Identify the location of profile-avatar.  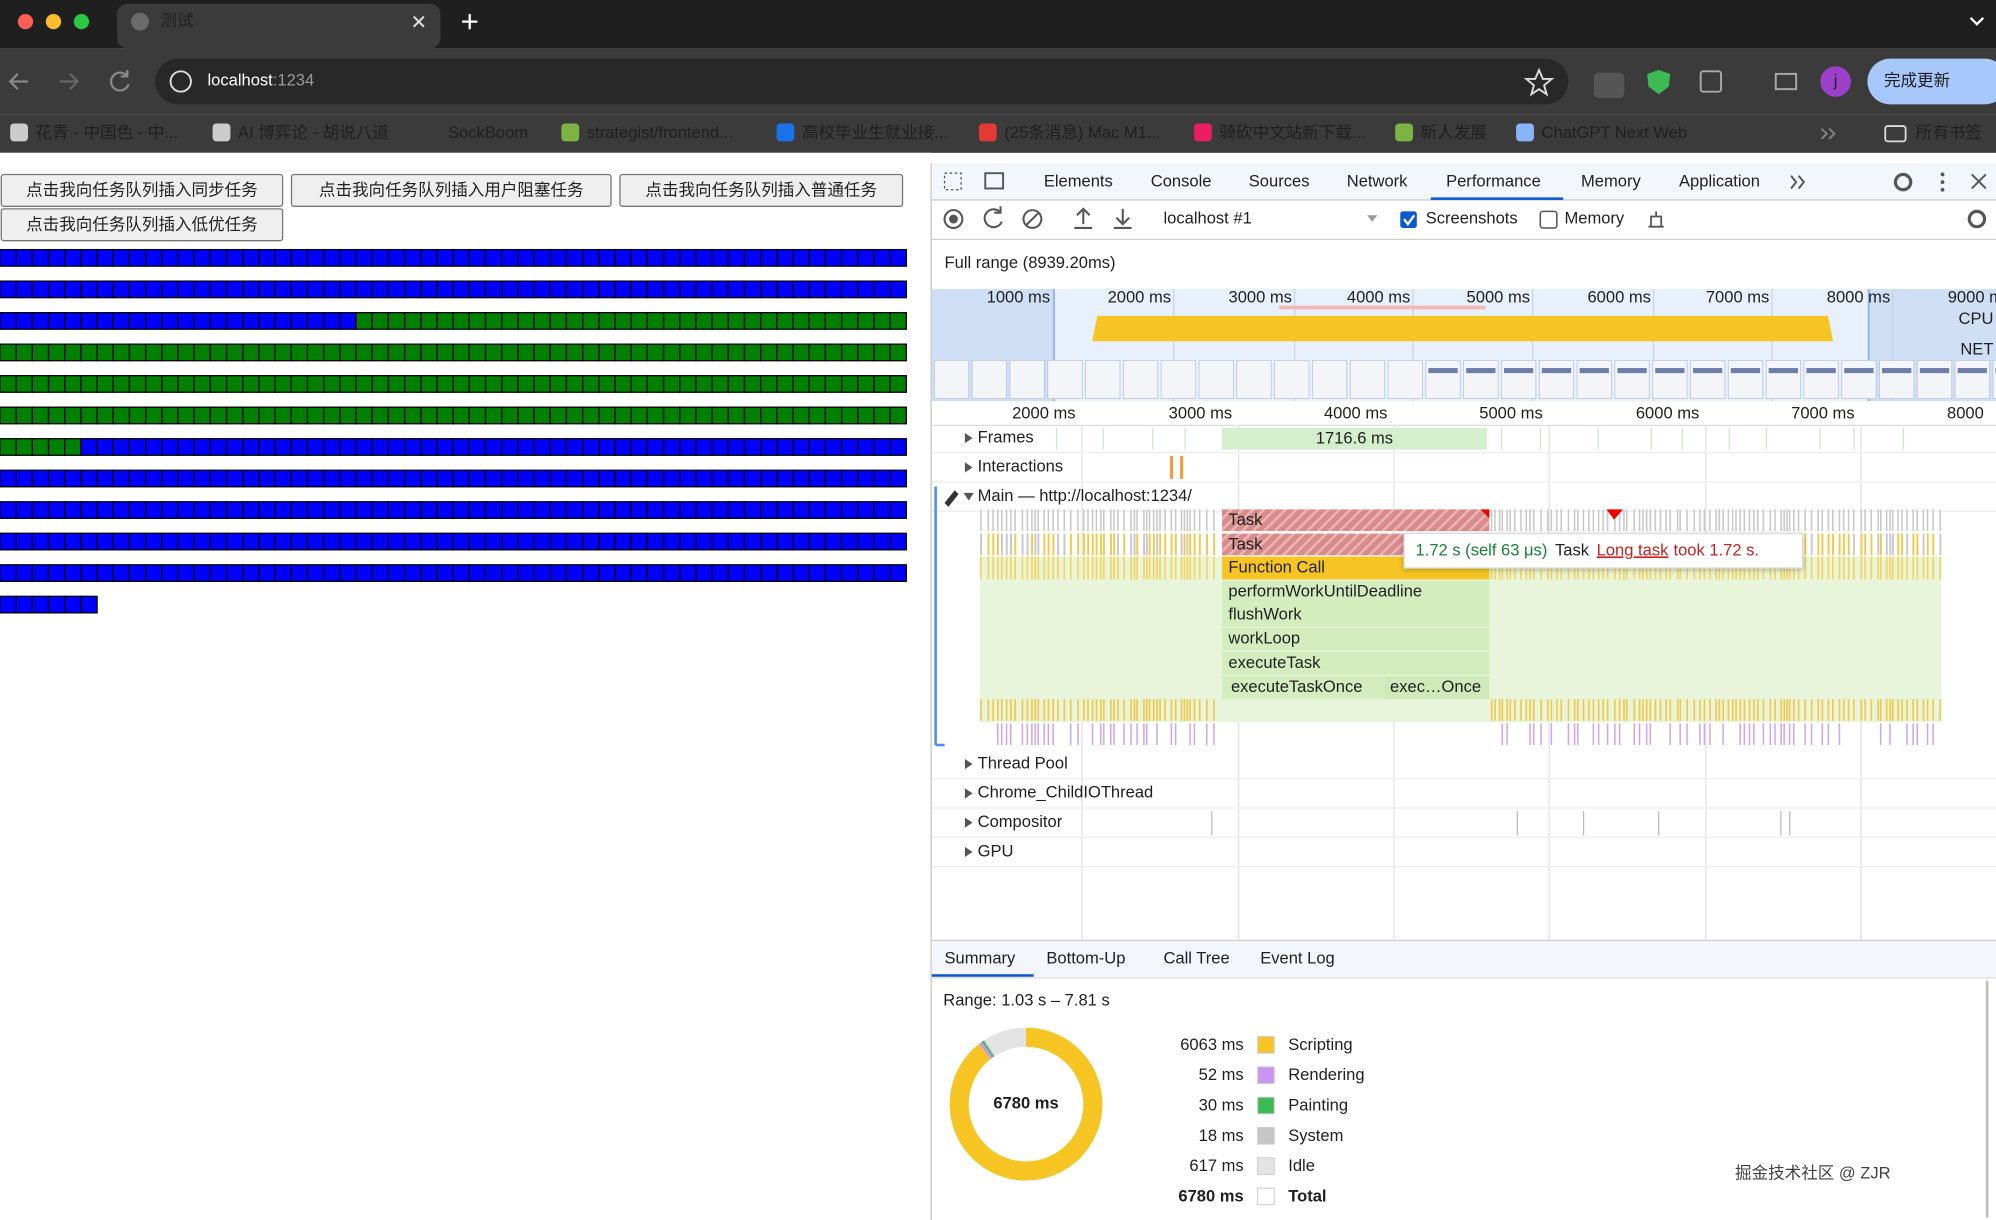
(1835, 81).